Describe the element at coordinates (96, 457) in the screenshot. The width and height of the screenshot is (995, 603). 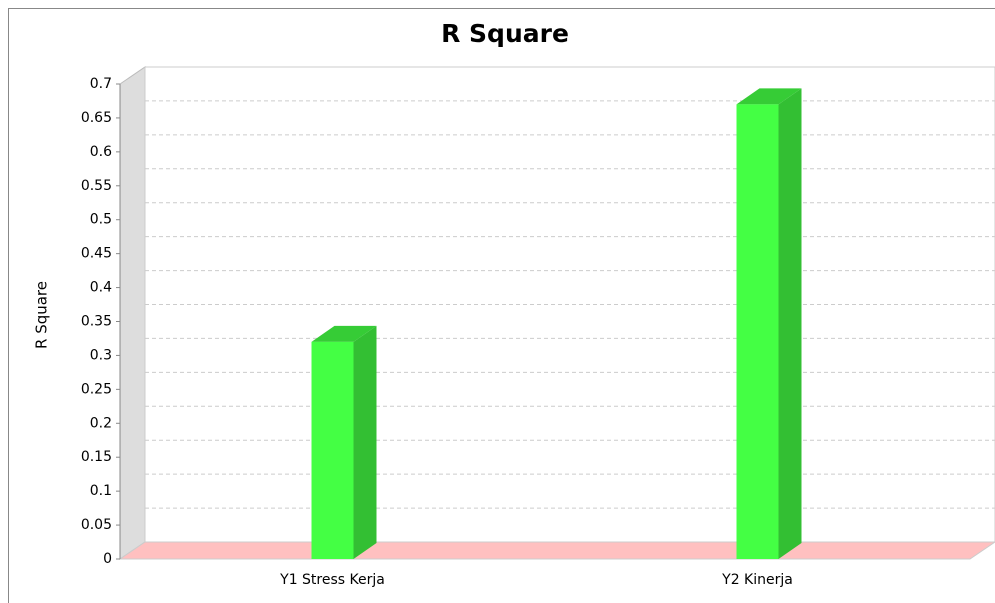
I see `y-tick-label: 0.15` at that location.